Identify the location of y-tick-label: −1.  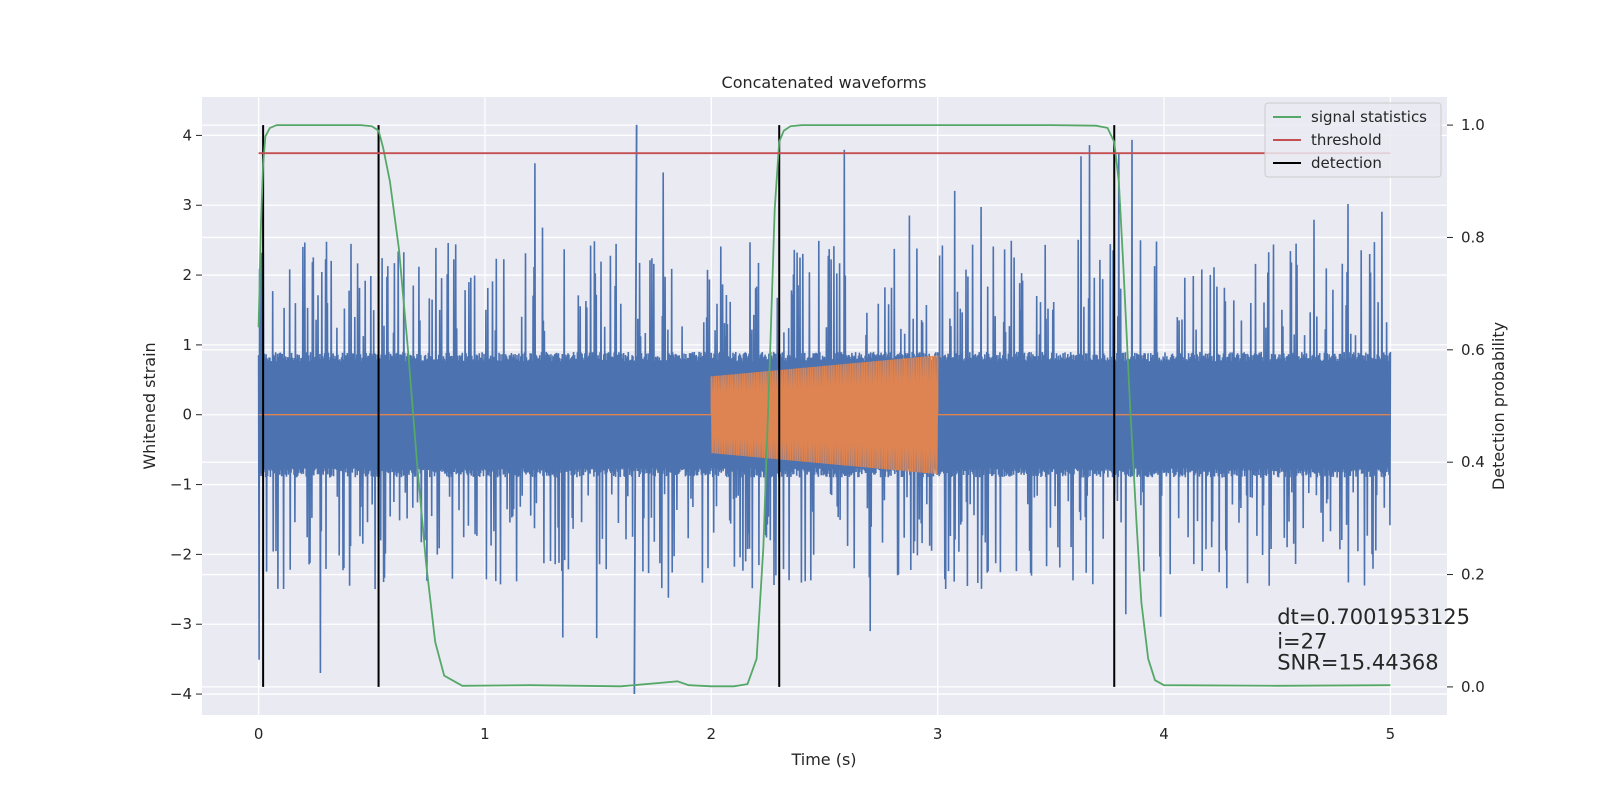
(181, 485).